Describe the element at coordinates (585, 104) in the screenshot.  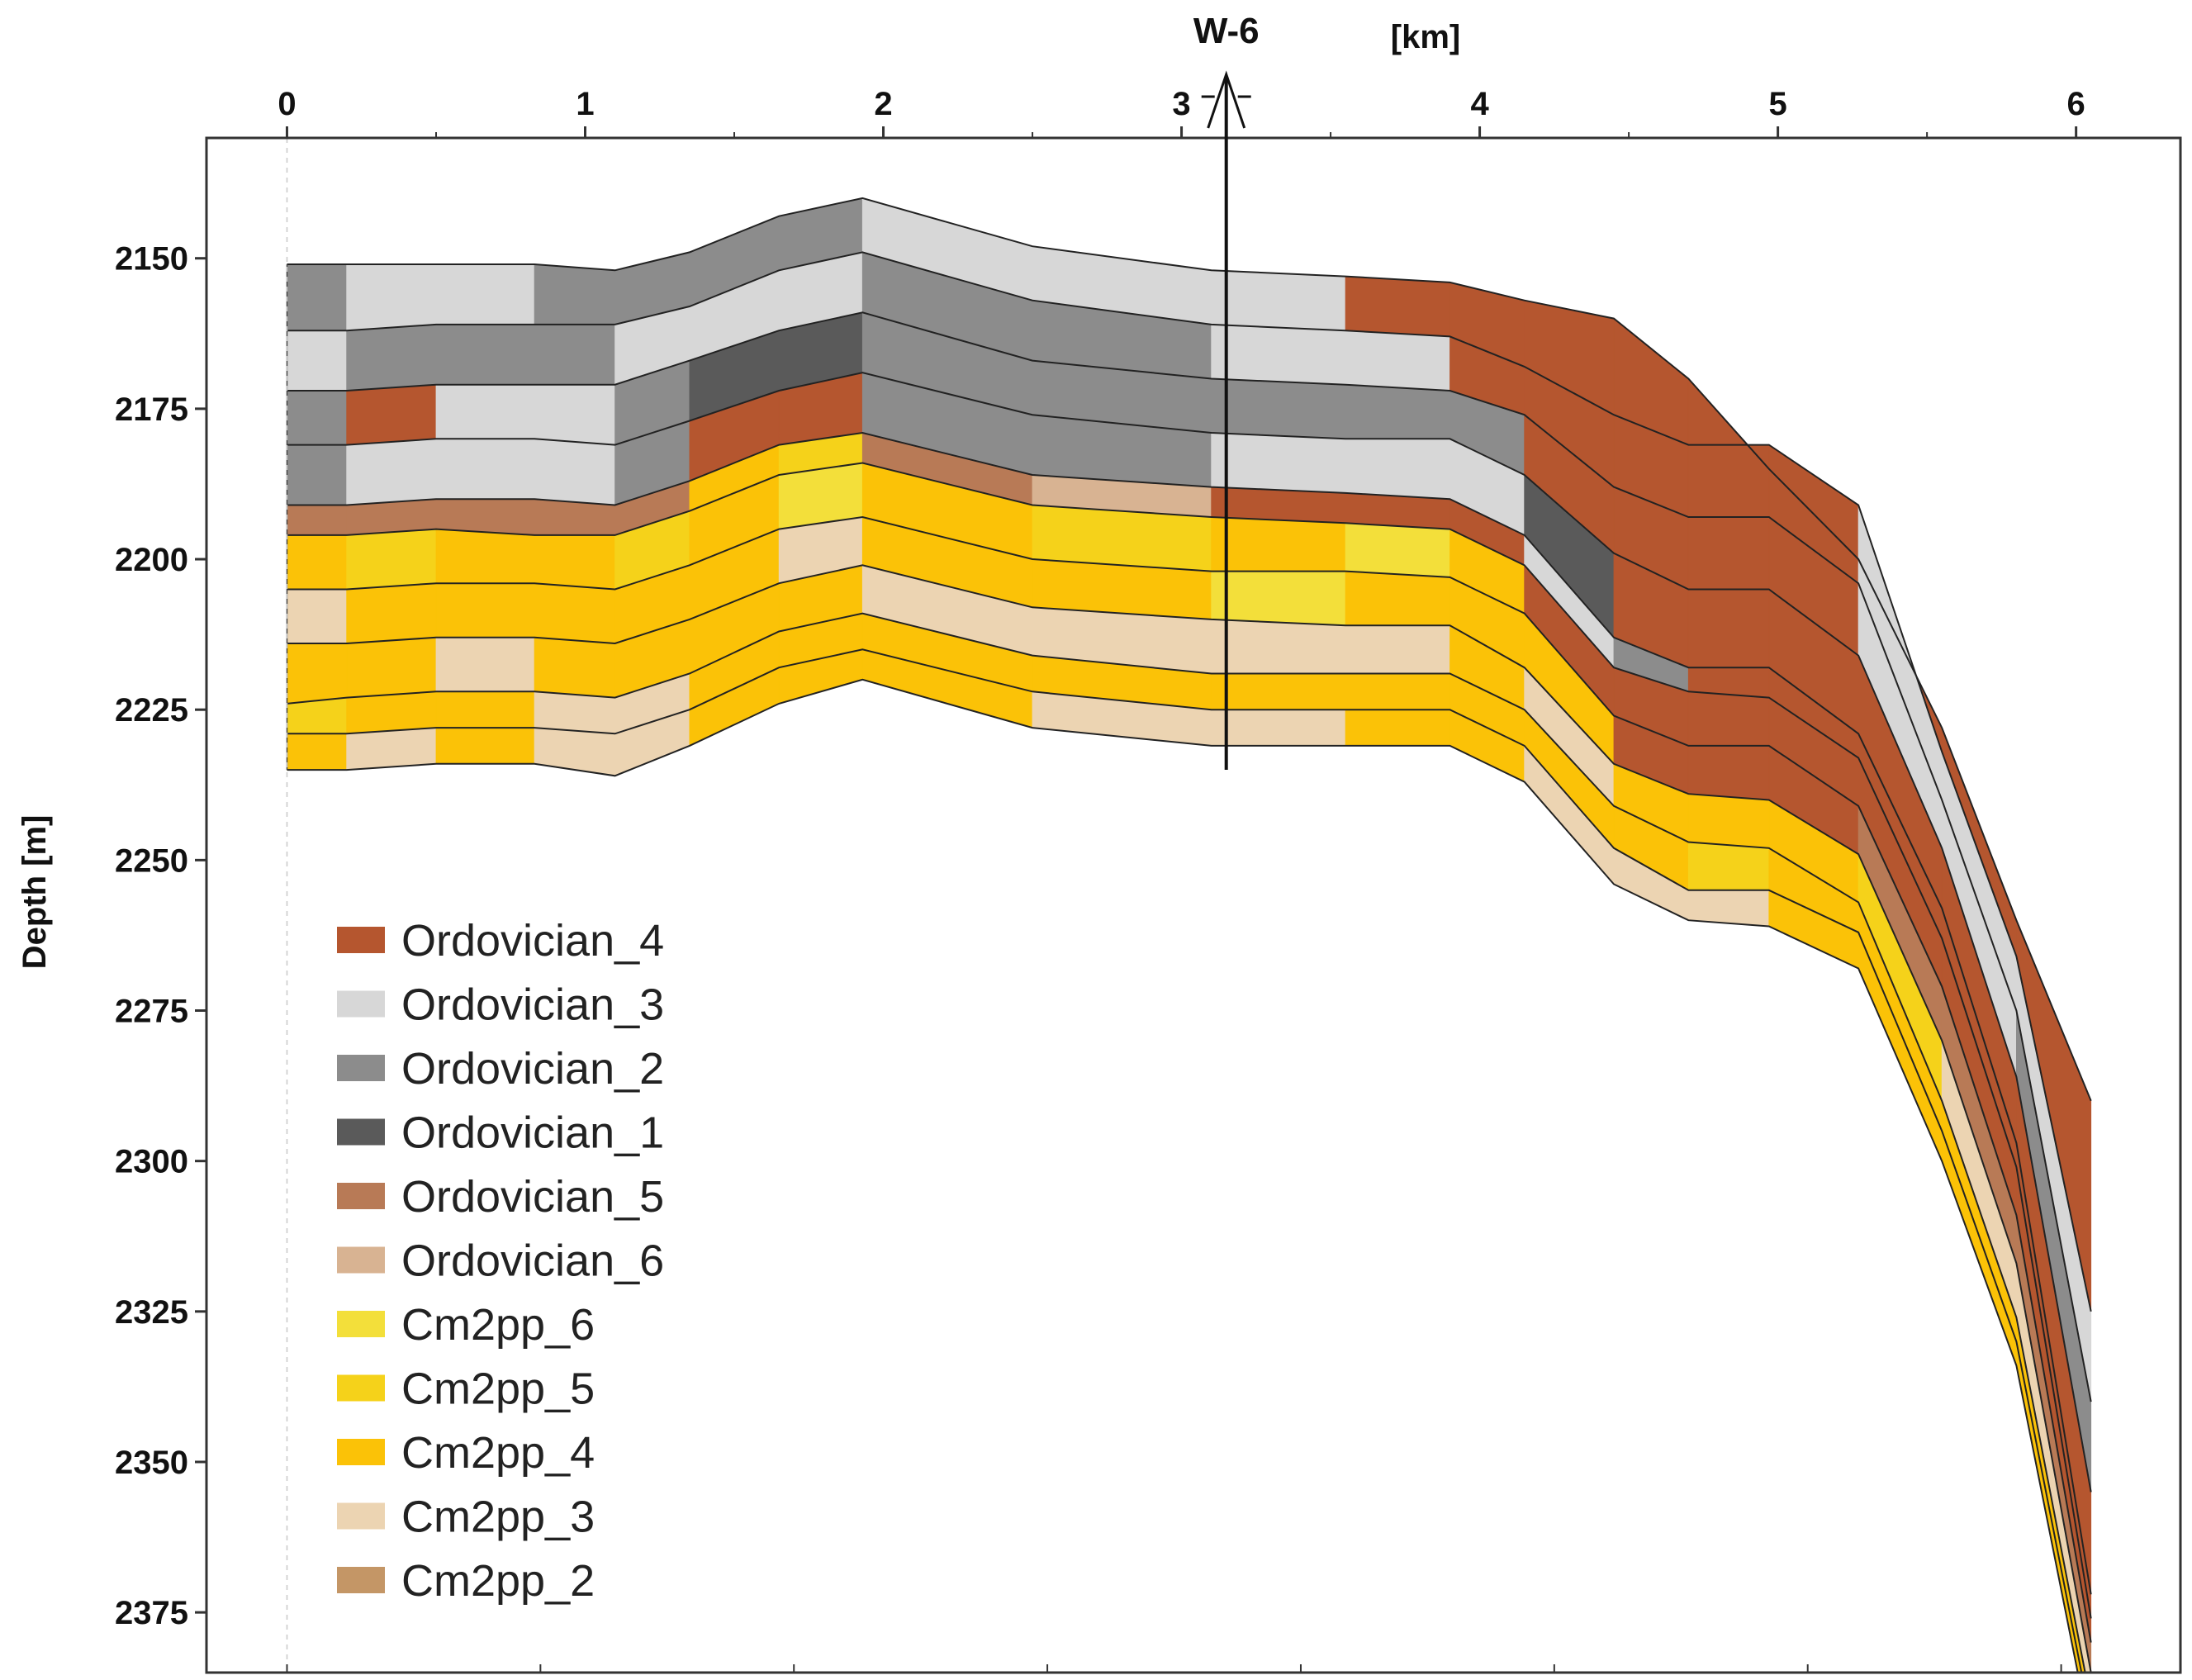
I see `x-tick-label: 1` at that location.